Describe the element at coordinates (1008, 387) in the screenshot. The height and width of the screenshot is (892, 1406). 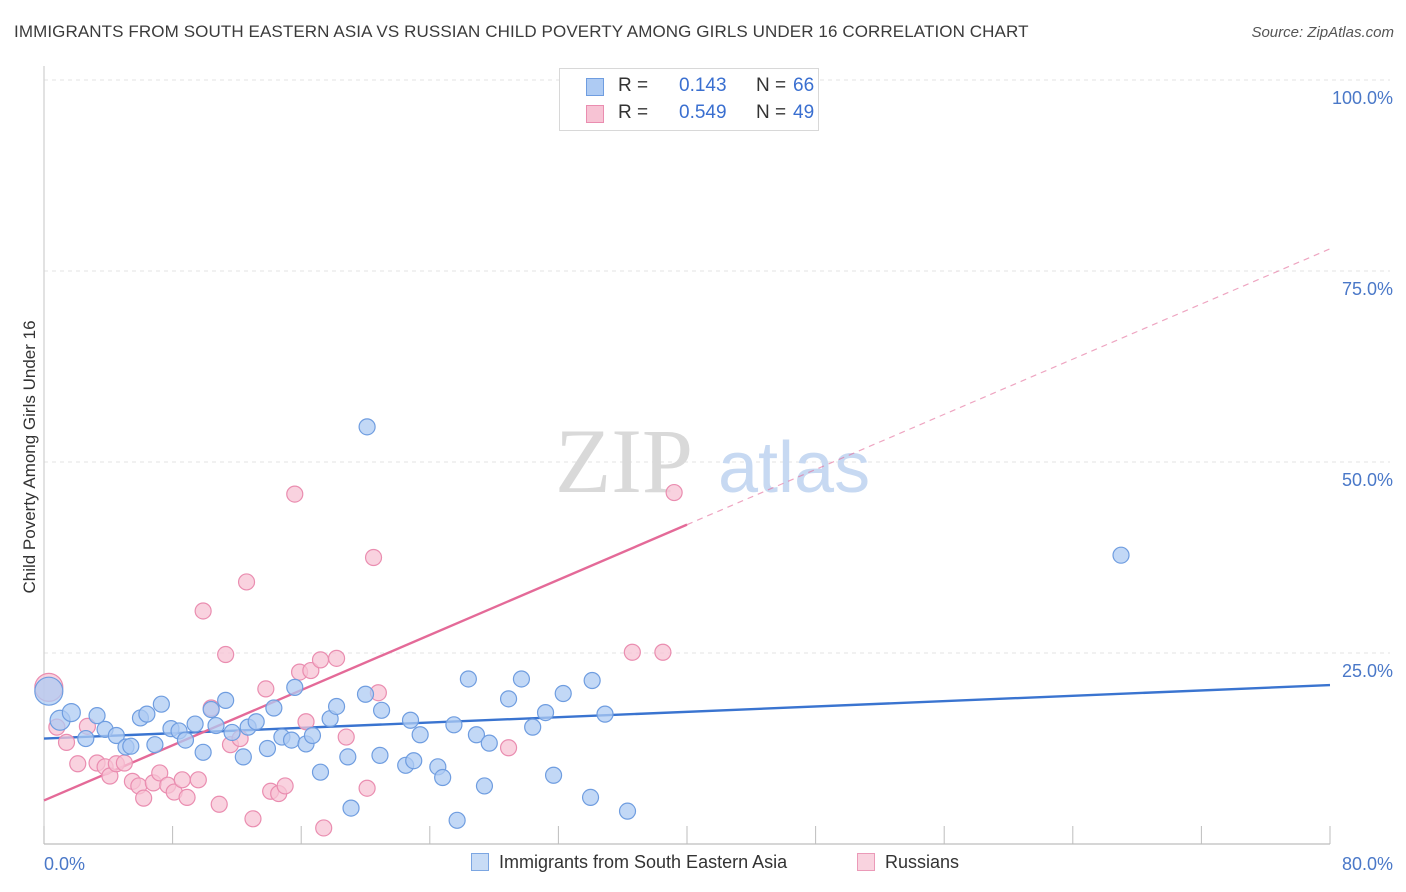
I see `trend-line-russians-extension` at that location.